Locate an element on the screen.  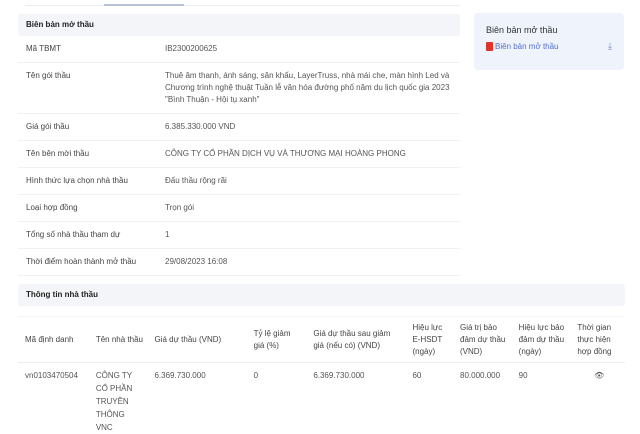
opening-report-card: Biên bản mở thầu Biên bản mở thầu ⤓ is located at coordinates (549, 41).